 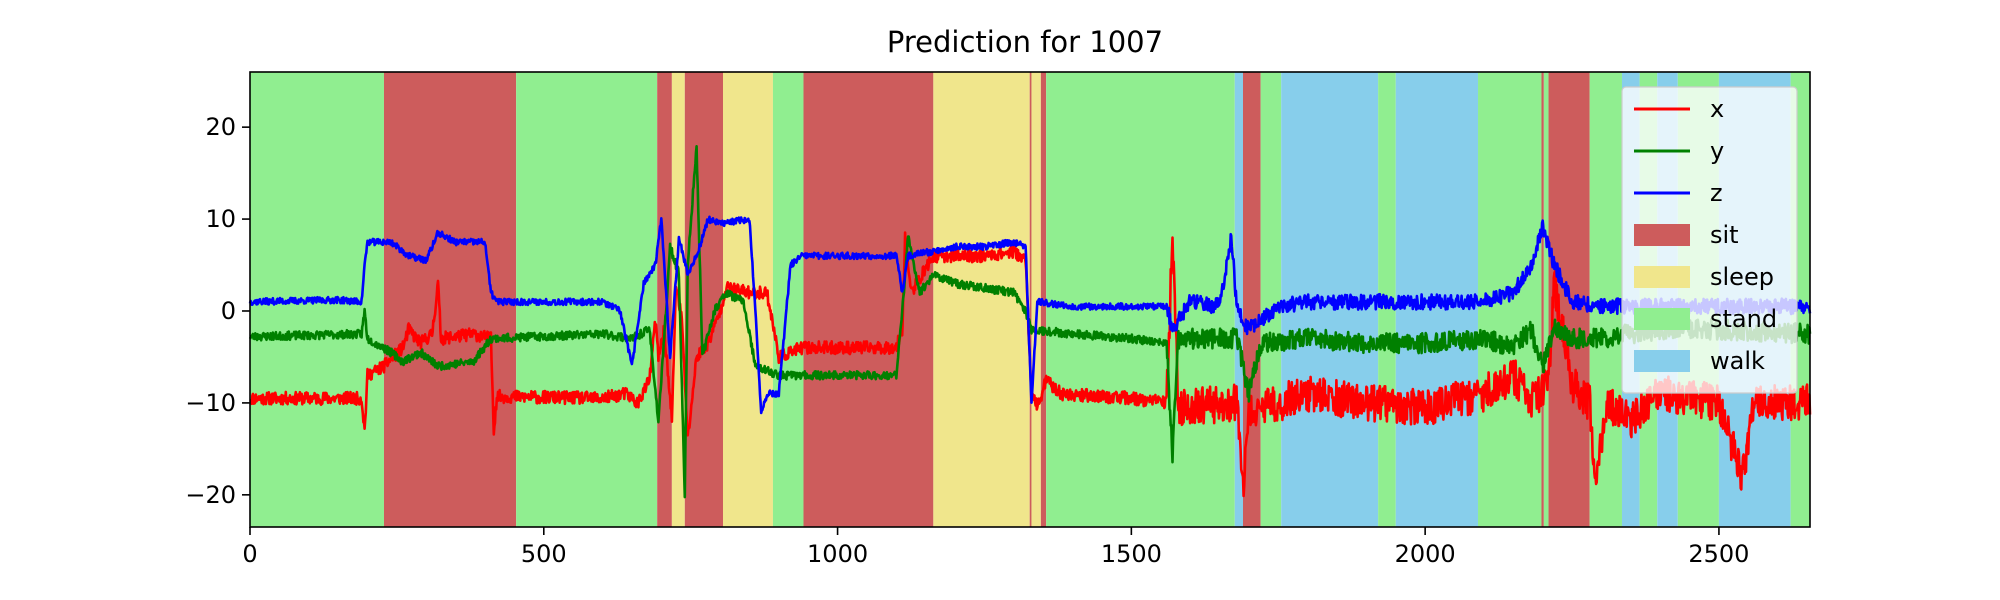 What do you see at coordinates (228, 311) in the screenshot?
I see `y-tick-label: 0` at bounding box center [228, 311].